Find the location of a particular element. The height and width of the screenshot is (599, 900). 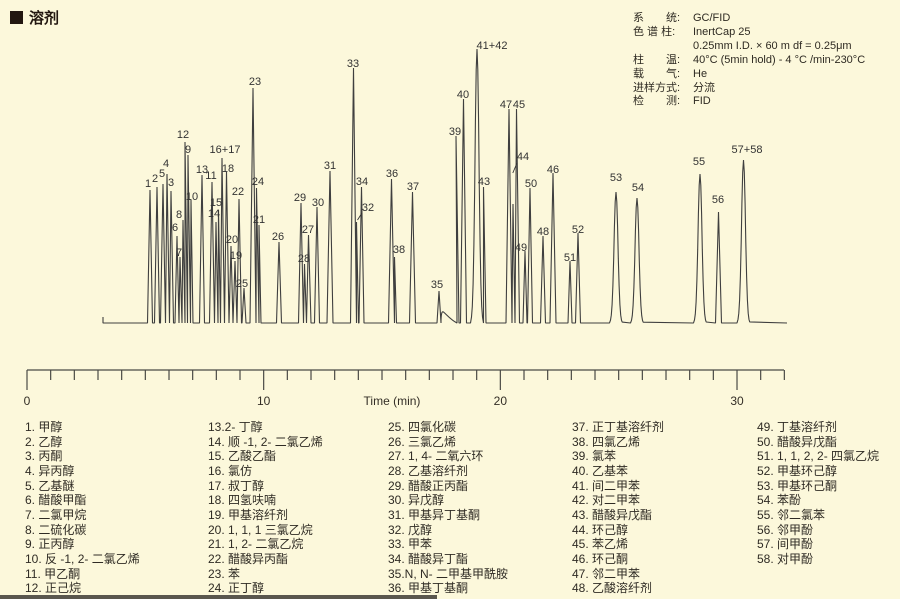

peak-label: 36 is located at coordinates (392, 174).